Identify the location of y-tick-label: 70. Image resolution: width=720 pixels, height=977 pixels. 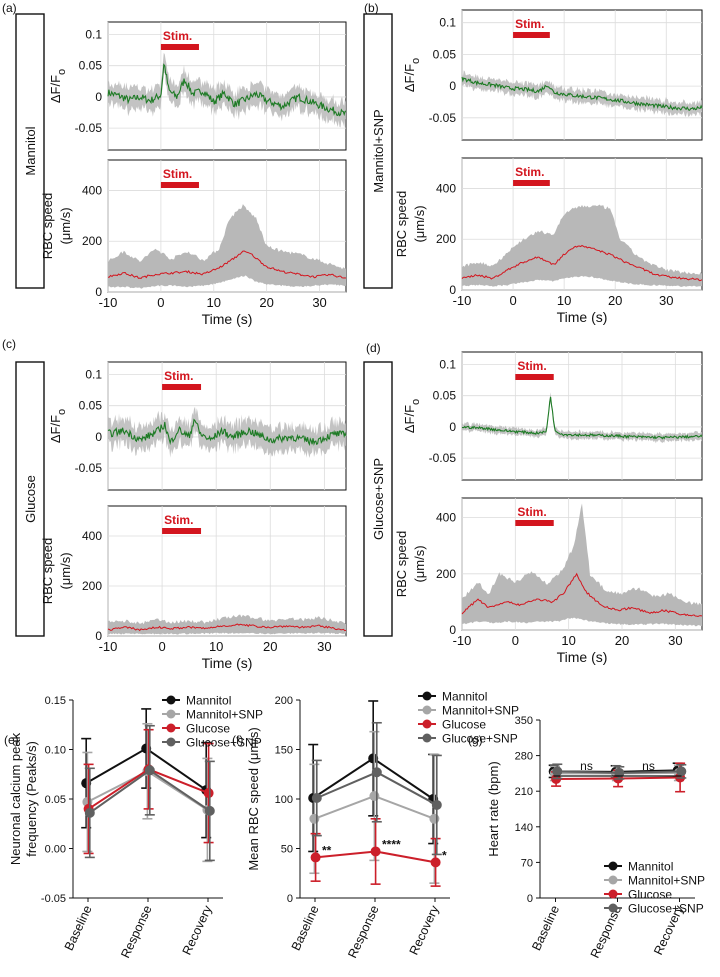
(527, 863).